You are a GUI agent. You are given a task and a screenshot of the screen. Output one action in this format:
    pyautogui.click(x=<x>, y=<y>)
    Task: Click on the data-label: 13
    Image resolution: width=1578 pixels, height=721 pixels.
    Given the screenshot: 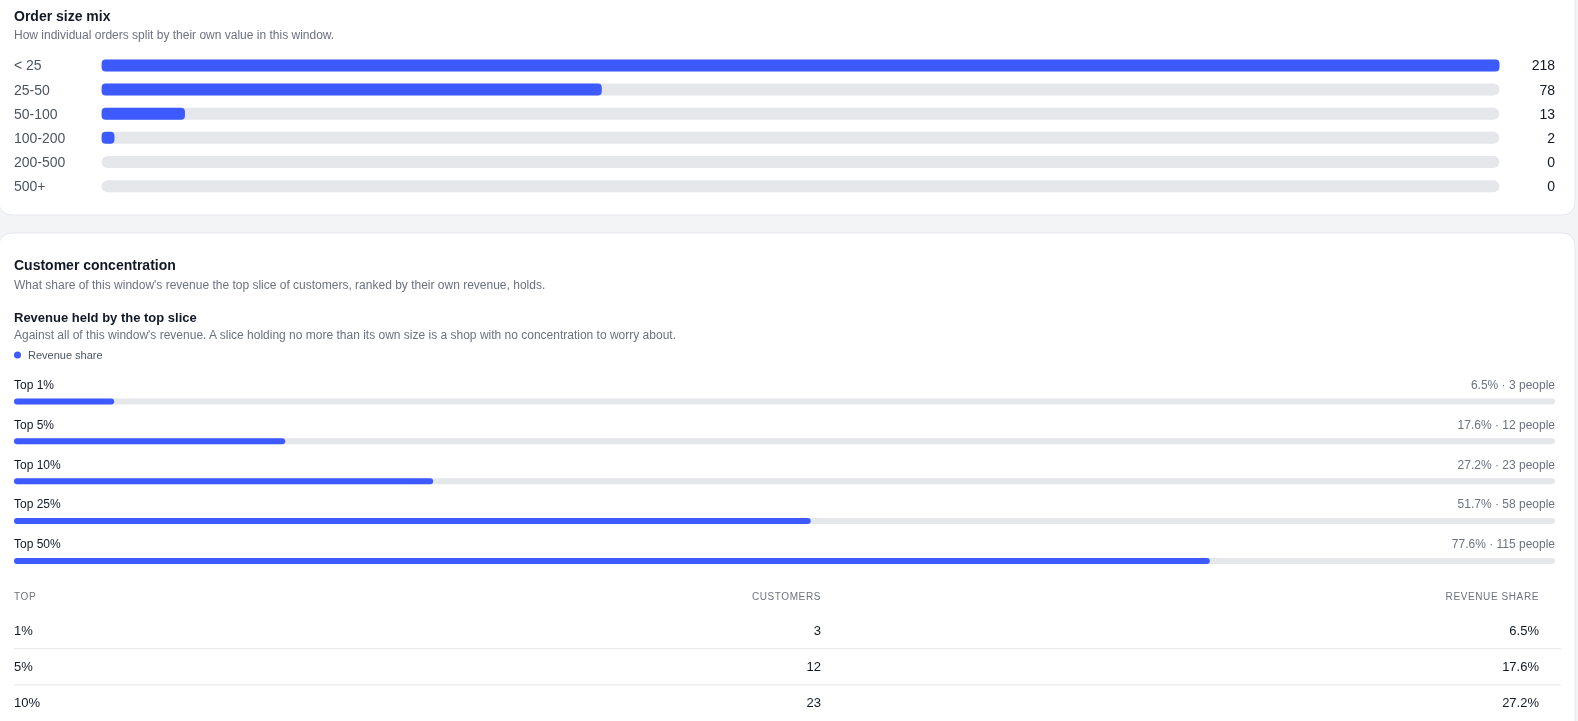 What is the action you would take?
    pyautogui.click(x=1547, y=113)
    